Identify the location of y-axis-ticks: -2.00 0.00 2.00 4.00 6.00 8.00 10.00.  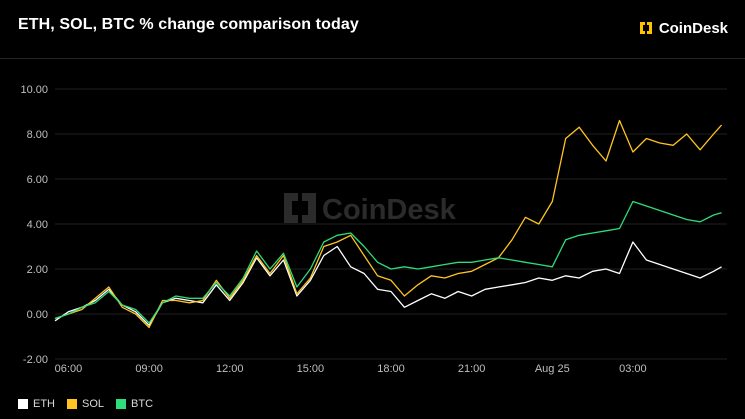
(34, 225).